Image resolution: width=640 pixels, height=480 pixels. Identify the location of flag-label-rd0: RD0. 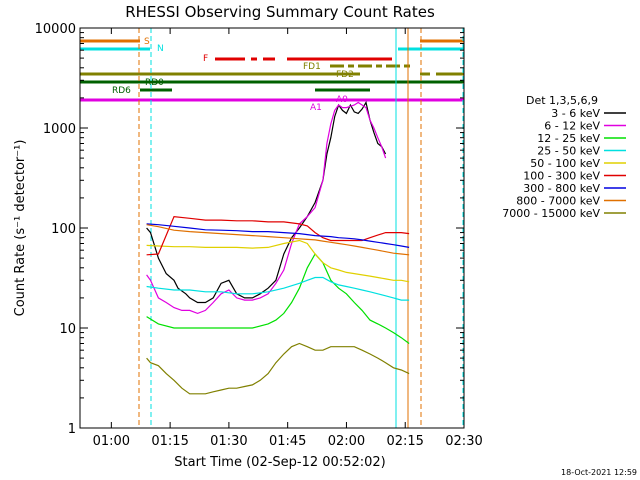
(154, 83).